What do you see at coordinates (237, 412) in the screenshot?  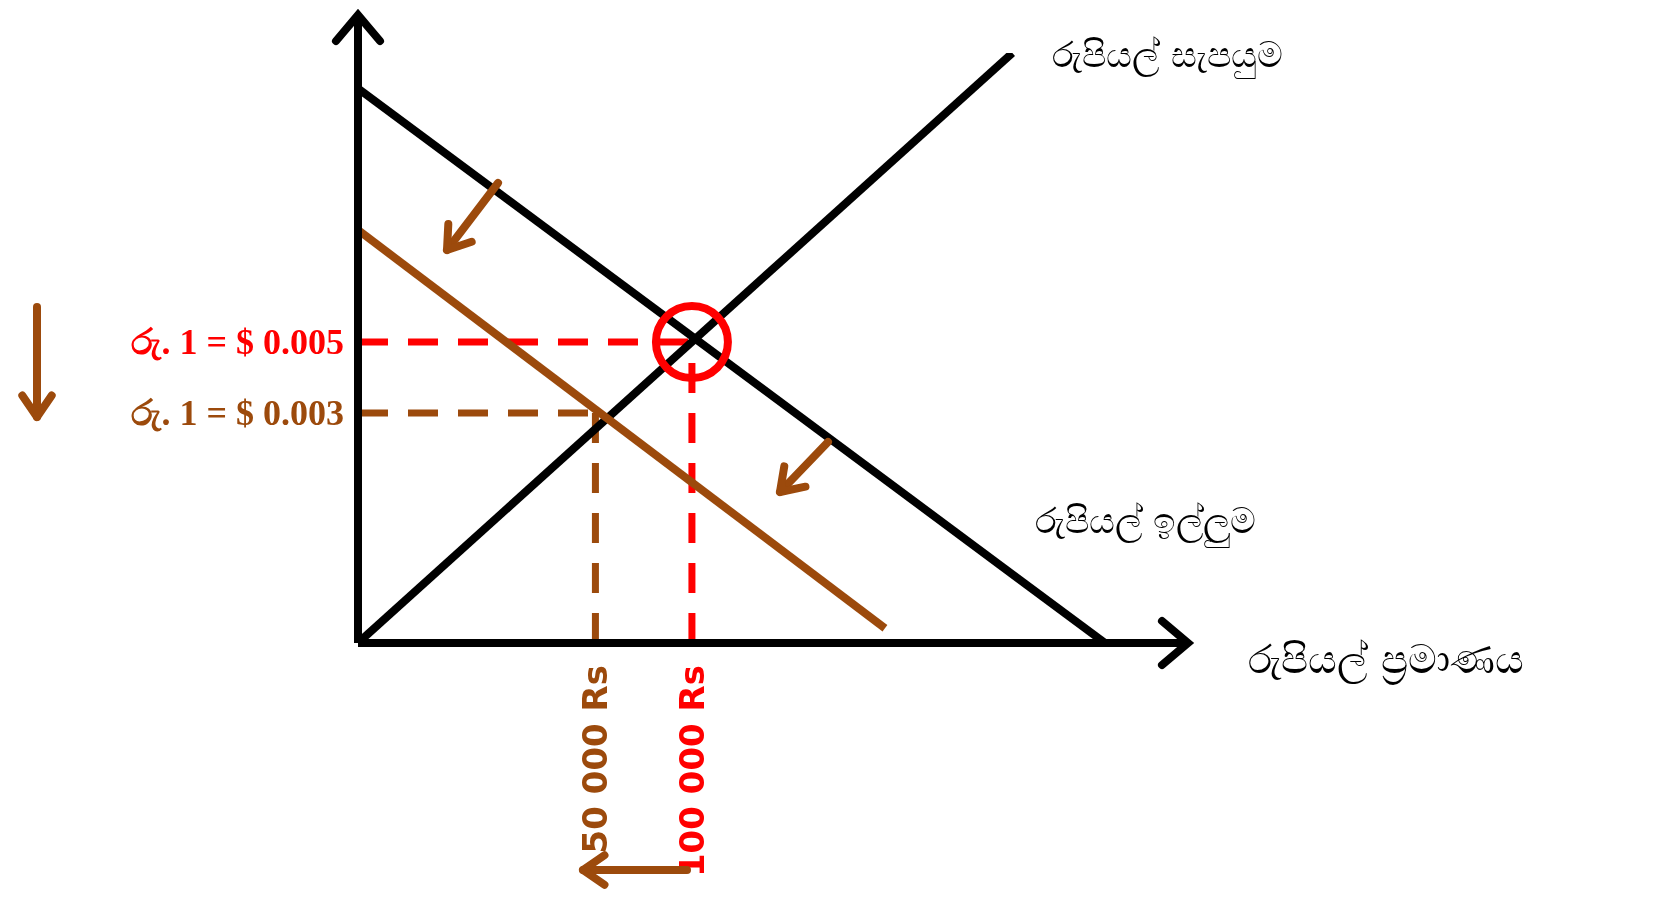 I see `ref-line-label: රු. 1 = $ 0.003` at bounding box center [237, 412].